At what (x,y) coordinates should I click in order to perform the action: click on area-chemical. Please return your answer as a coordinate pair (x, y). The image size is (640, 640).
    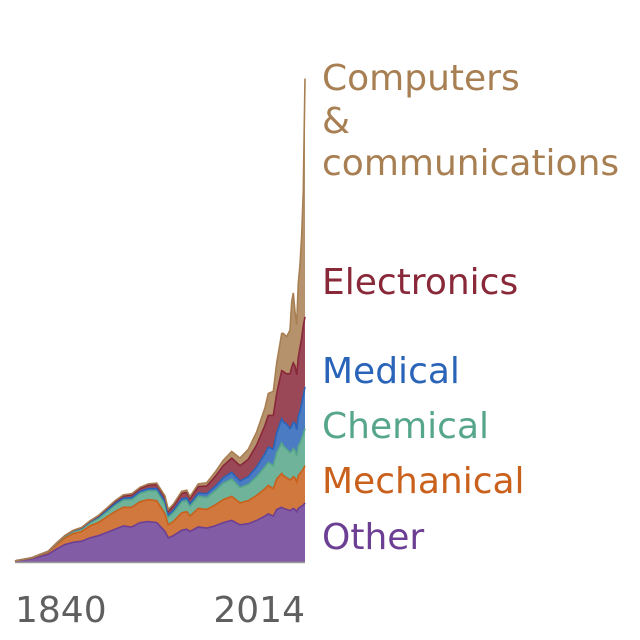
    Looking at the image, I should click on (160, 494).